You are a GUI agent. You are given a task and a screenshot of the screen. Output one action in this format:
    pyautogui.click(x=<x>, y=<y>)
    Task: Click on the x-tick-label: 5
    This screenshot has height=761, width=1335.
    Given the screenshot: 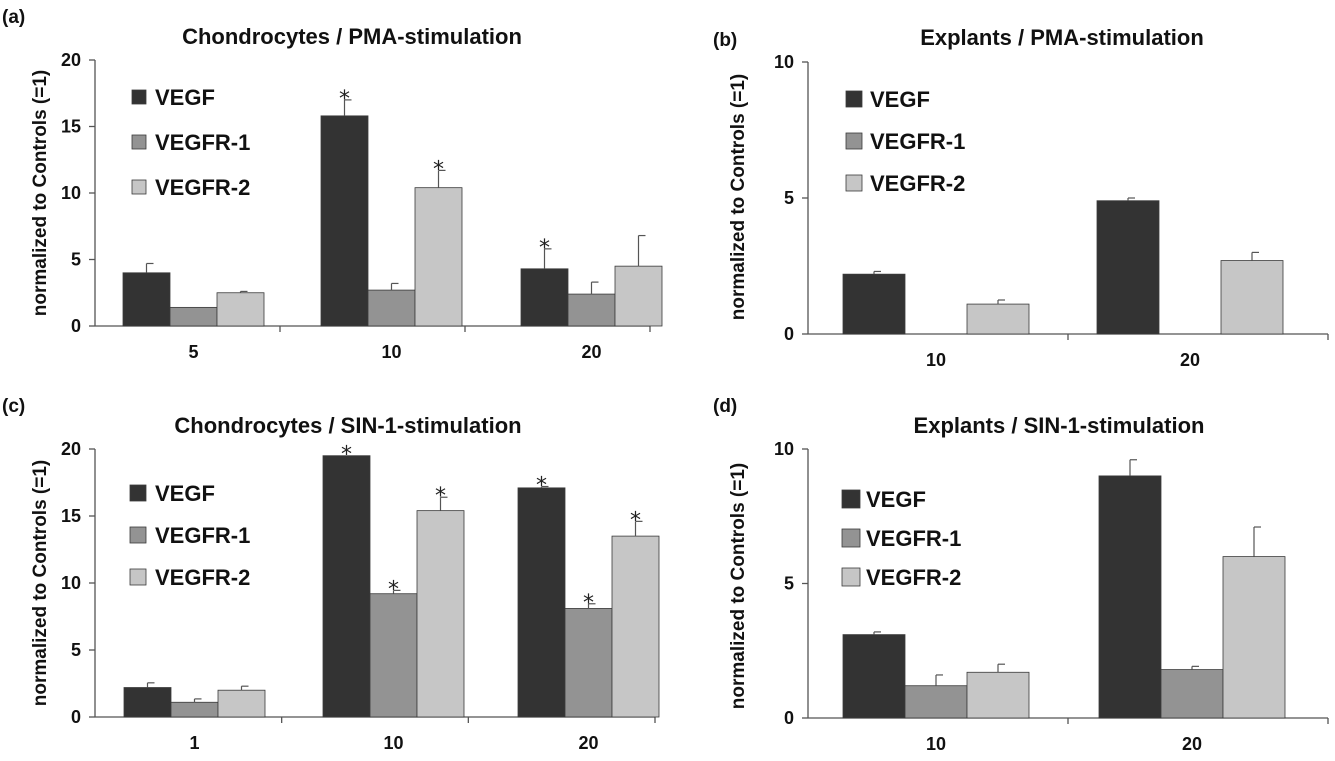 What is the action you would take?
    pyautogui.click(x=193, y=352)
    